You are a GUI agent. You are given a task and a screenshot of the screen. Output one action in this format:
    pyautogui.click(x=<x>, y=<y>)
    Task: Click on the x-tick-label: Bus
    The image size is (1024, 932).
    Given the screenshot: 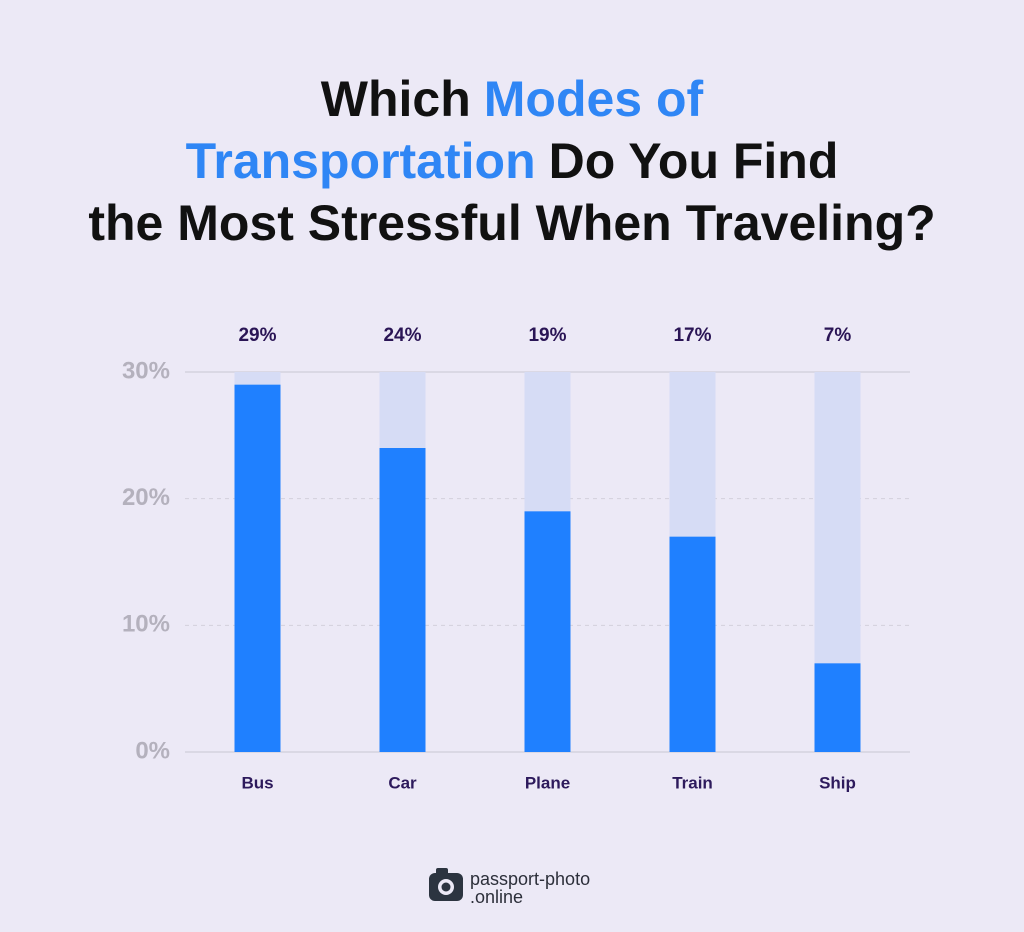 What is the action you would take?
    pyautogui.click(x=257, y=782)
    